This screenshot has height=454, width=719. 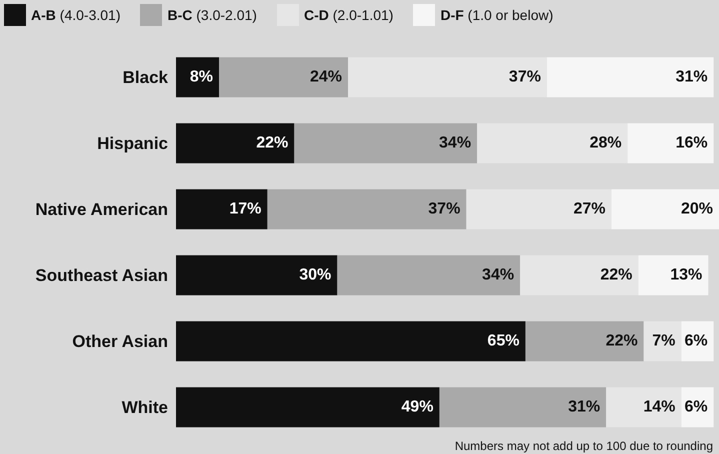 What do you see at coordinates (417, 407) in the screenshot?
I see `data-label: 49%` at bounding box center [417, 407].